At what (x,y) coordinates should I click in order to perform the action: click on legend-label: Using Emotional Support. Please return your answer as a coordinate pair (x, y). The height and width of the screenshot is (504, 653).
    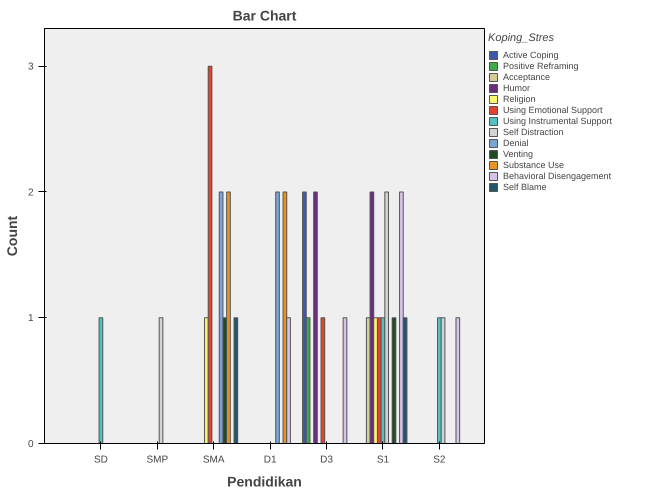
    Looking at the image, I should click on (553, 110).